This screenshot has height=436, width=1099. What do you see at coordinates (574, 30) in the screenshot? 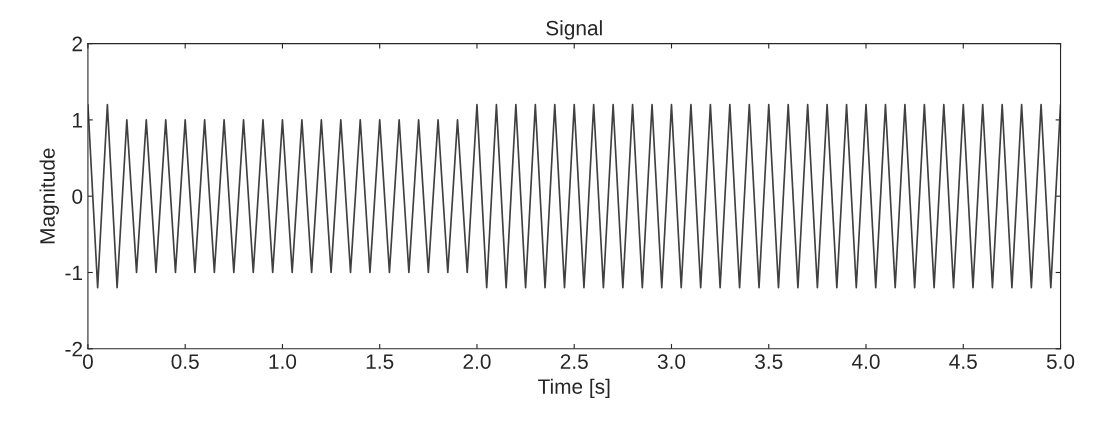
I see `chart-title: Signal` at bounding box center [574, 30].